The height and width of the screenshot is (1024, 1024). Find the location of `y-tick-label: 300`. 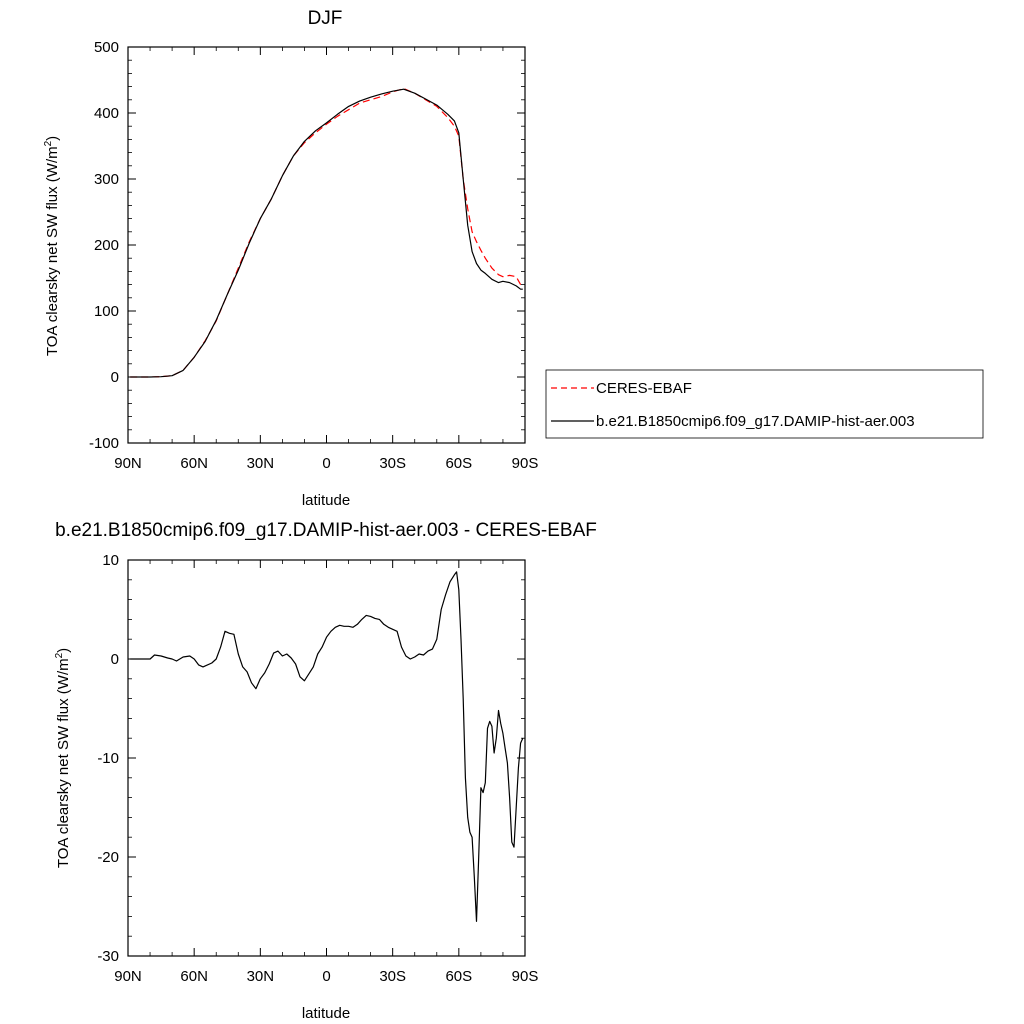

y-tick-label: 300 is located at coordinates (106, 179).